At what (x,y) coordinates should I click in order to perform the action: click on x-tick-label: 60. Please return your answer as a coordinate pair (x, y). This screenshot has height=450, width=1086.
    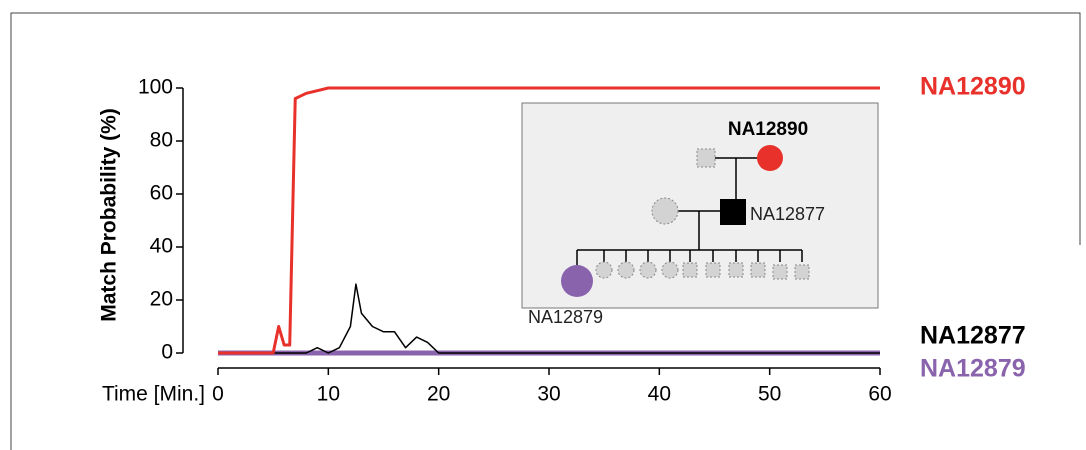
    Looking at the image, I should click on (879, 394).